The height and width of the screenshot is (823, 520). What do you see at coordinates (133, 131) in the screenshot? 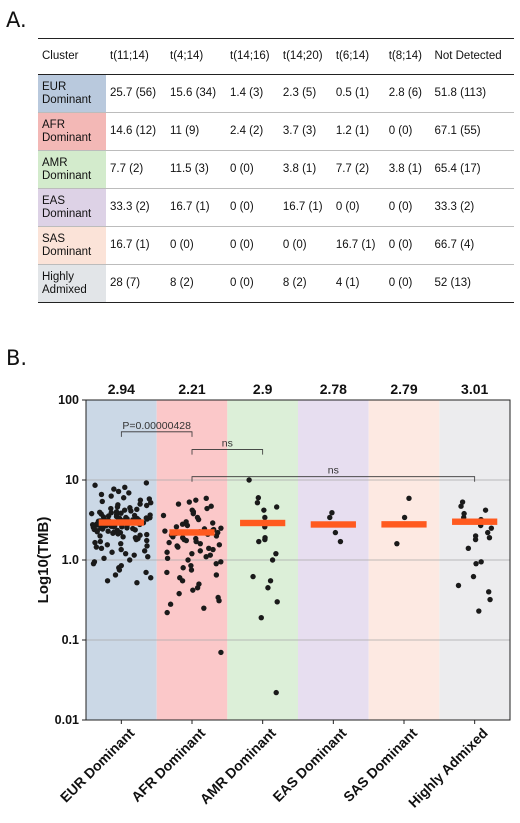
I see `table-cell: 14.6 (12)` at bounding box center [133, 131].